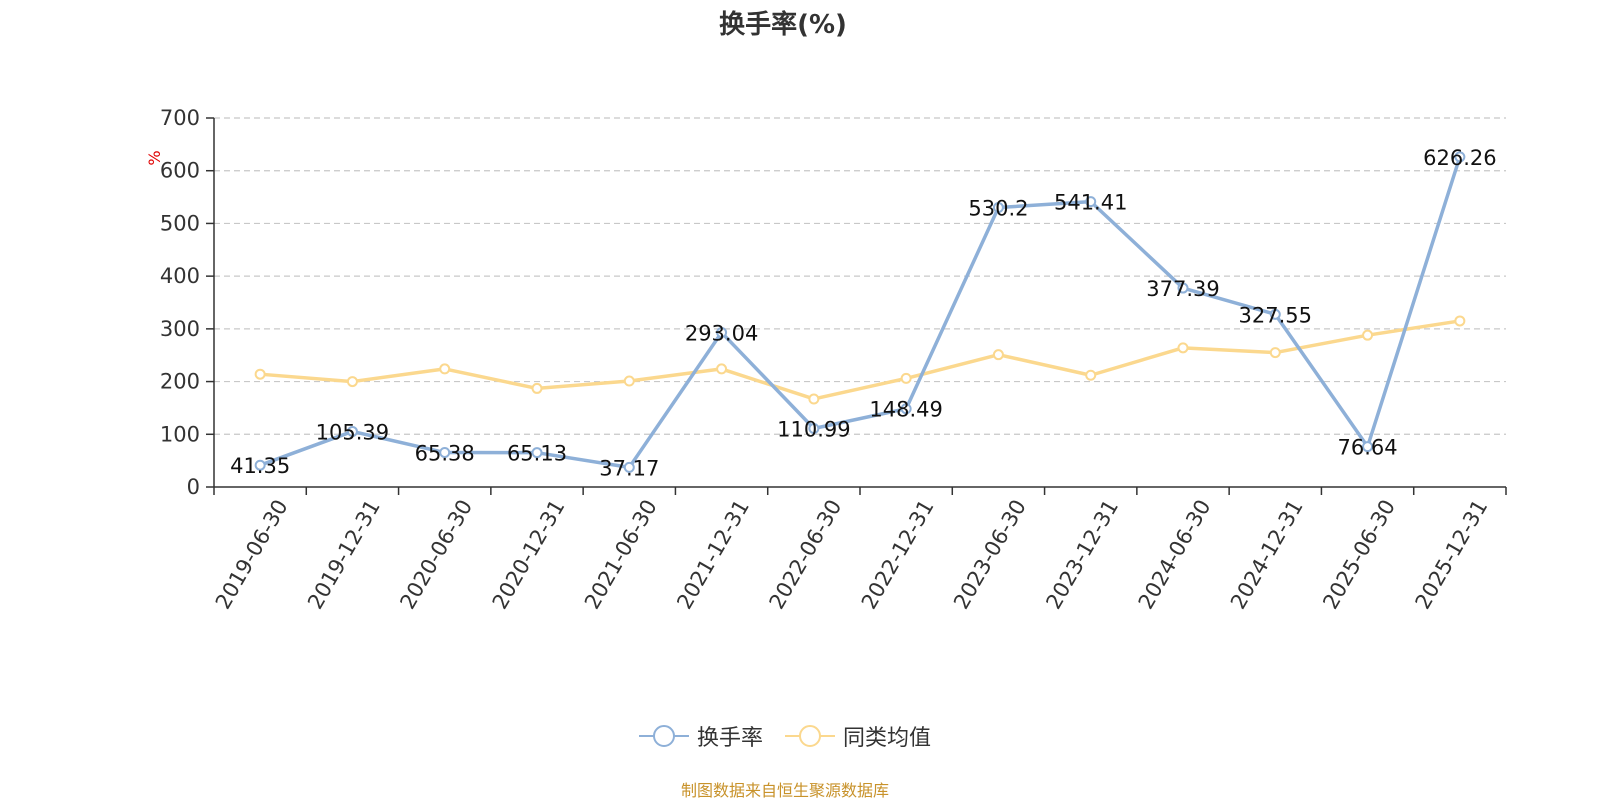 This screenshot has width=1600, height=801. Describe the element at coordinates (784, 790) in the screenshot. I see `source-note: 制图数据来自恒生聚源数据库` at that location.